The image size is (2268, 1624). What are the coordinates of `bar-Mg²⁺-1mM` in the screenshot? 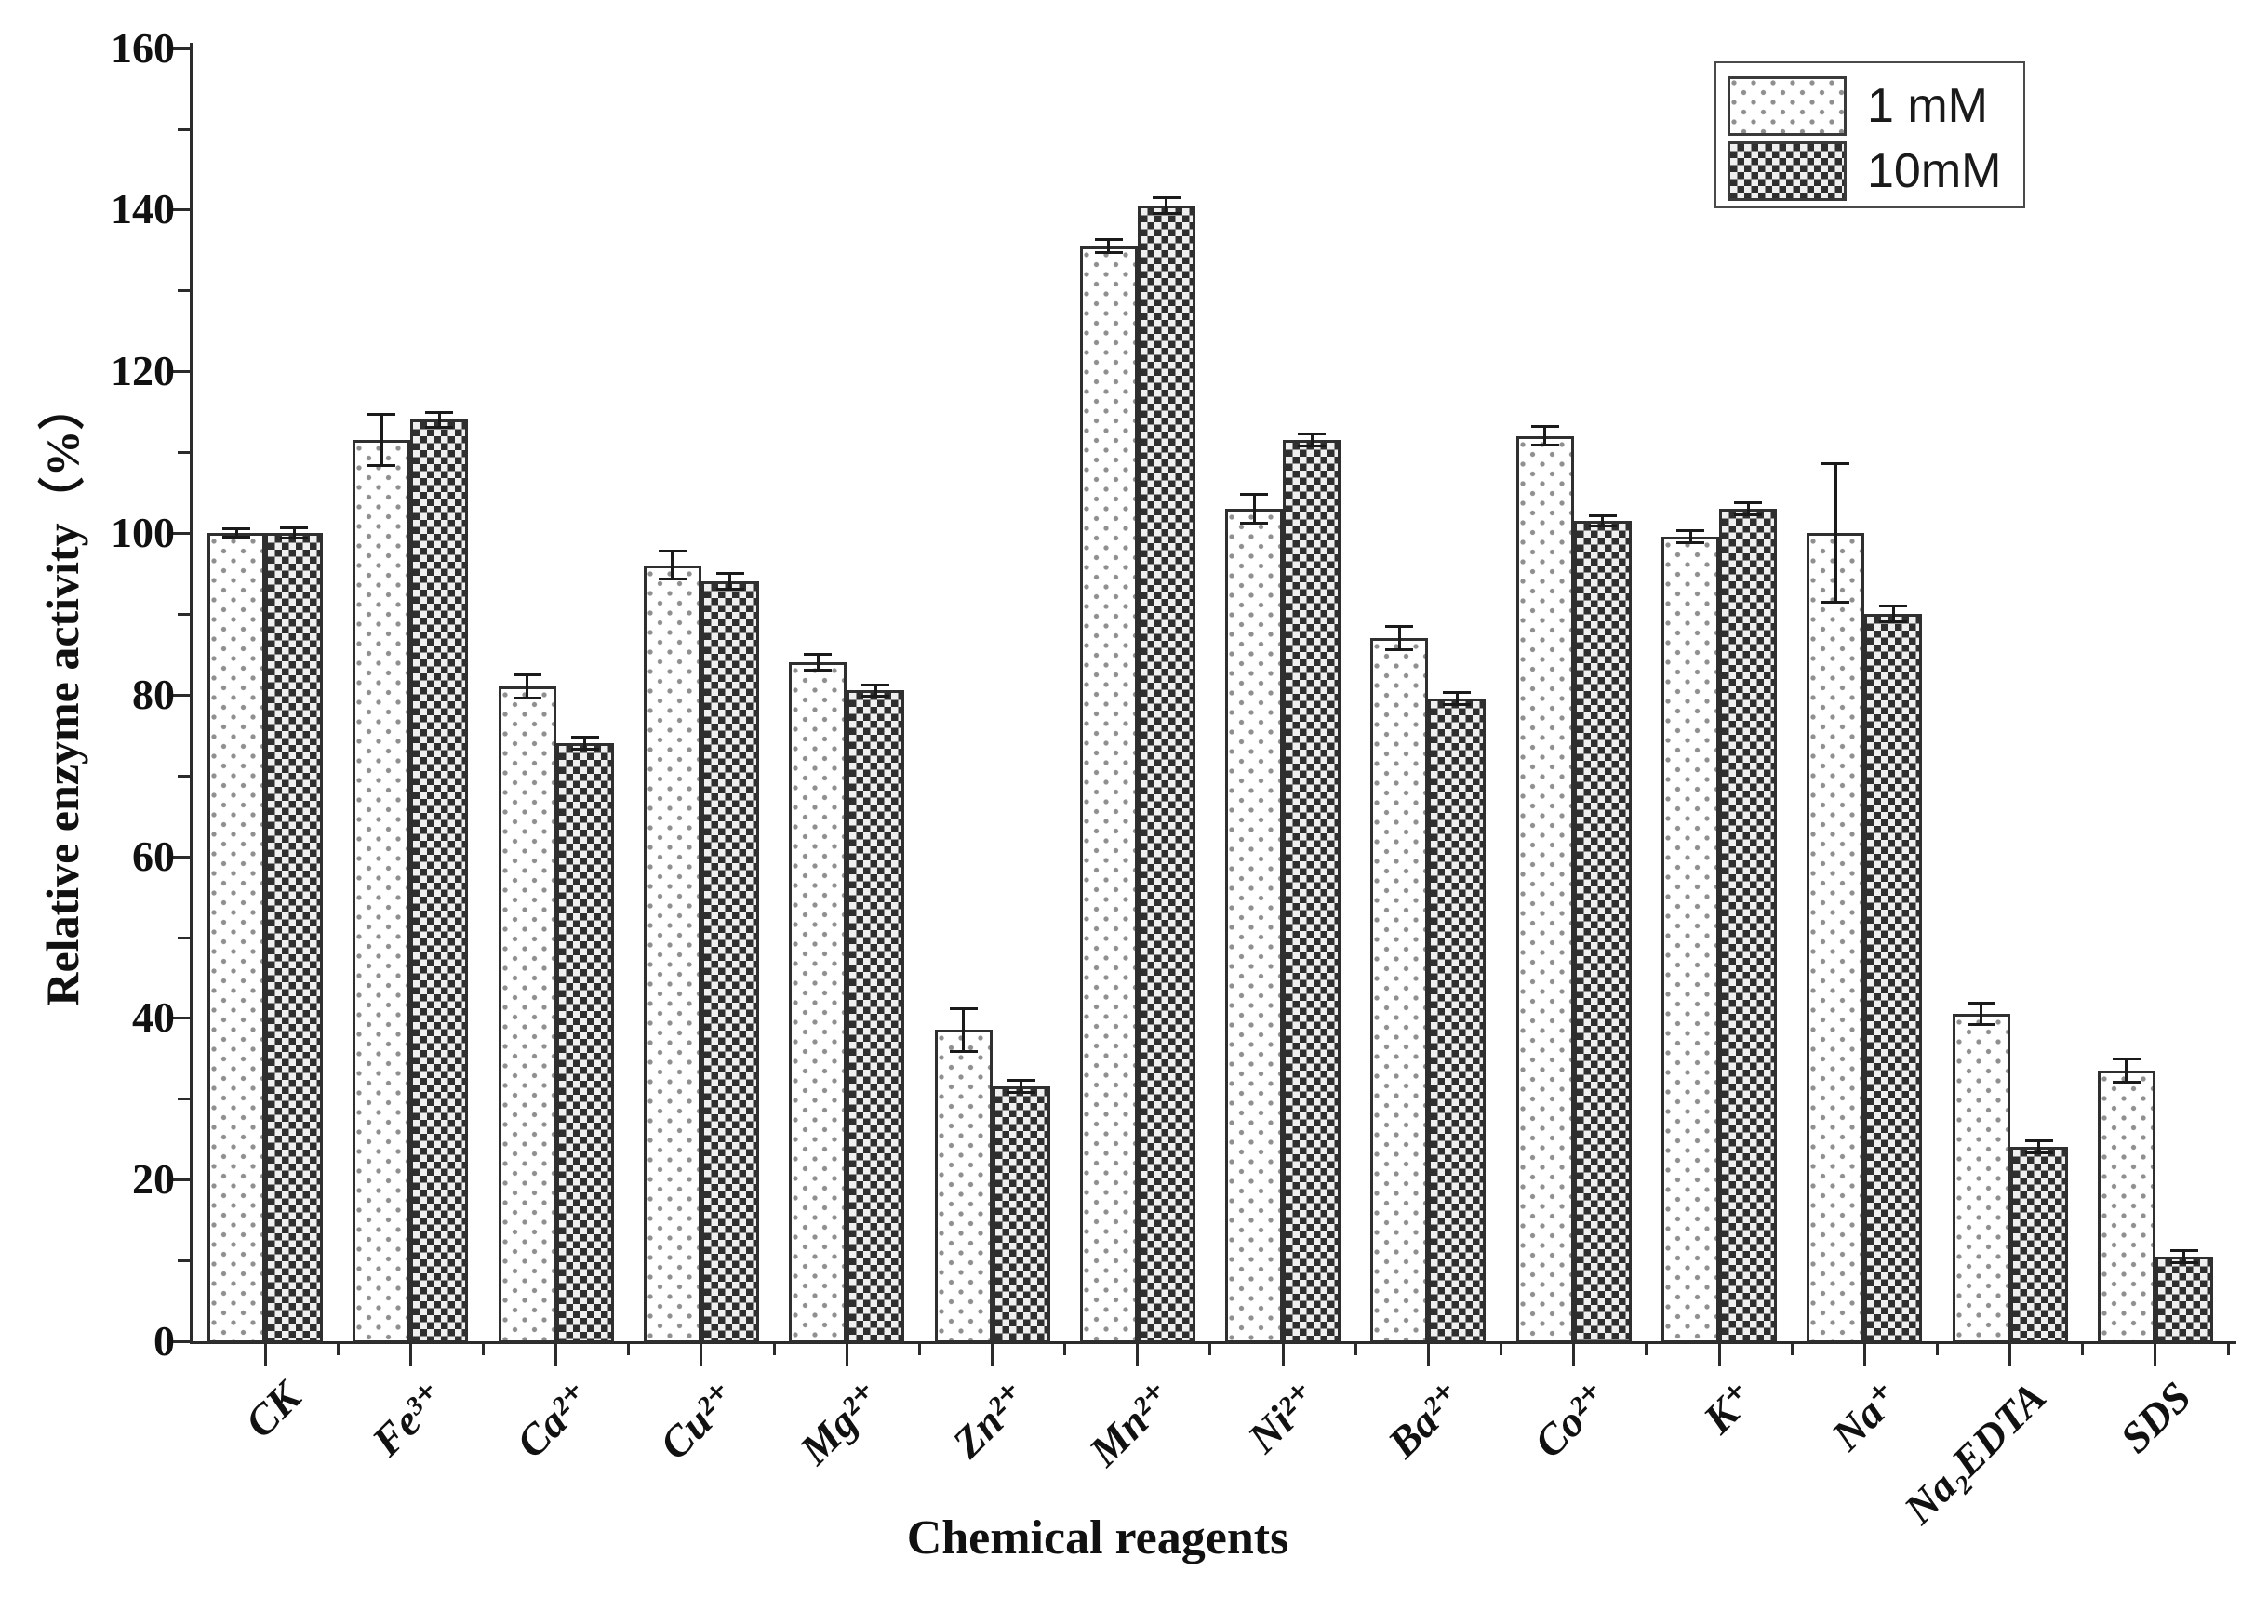 It's located at (818, 1003).